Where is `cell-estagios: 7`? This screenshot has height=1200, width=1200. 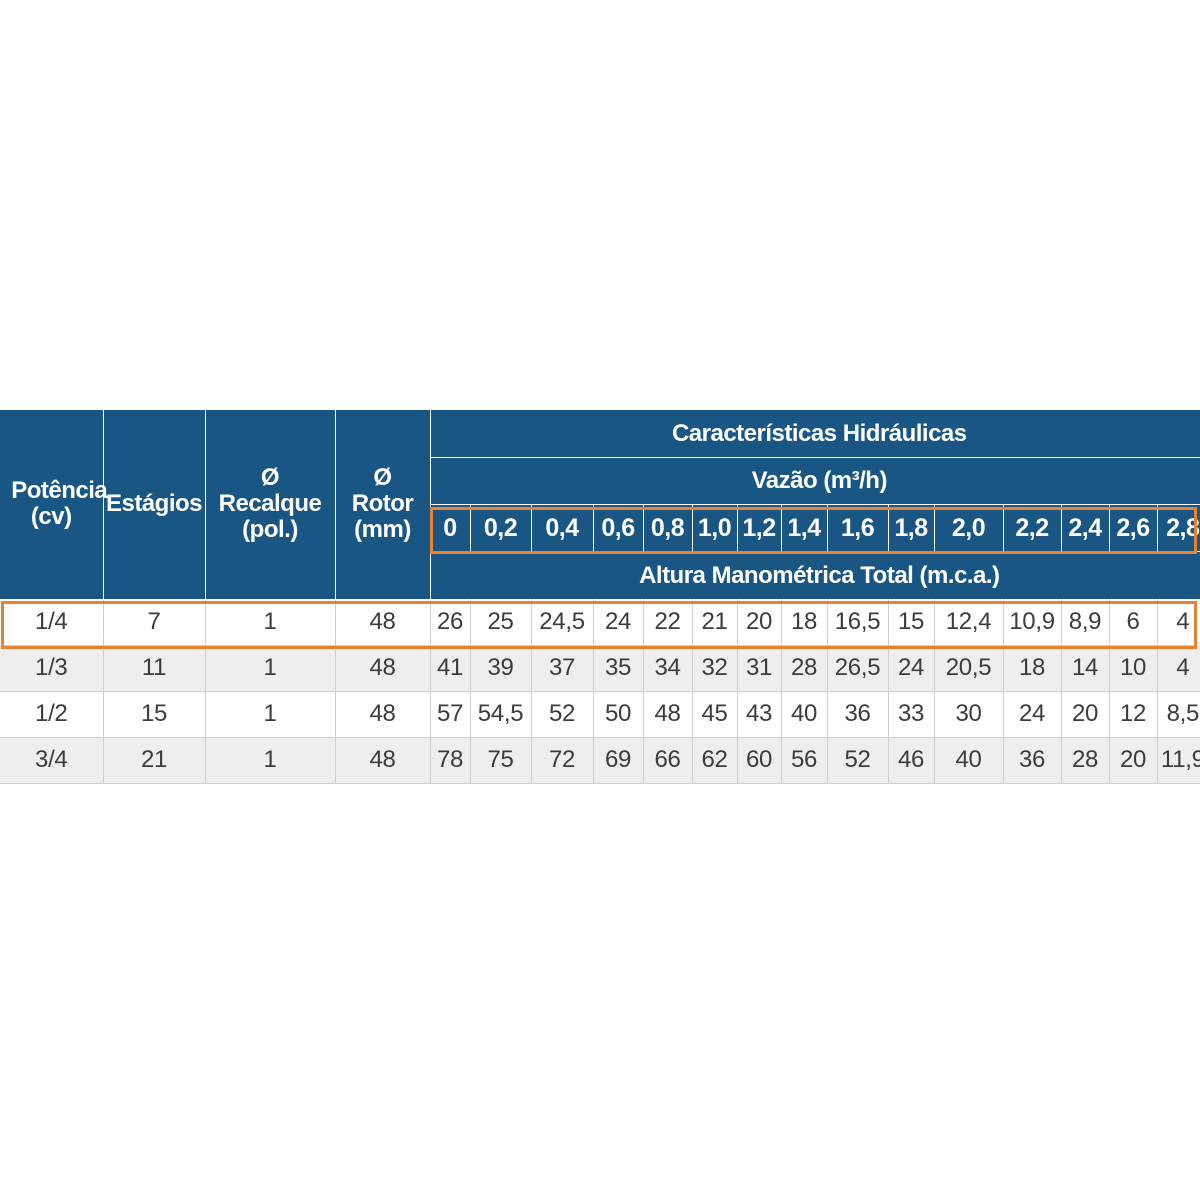
cell-estagios: 7 is located at coordinates (154, 622).